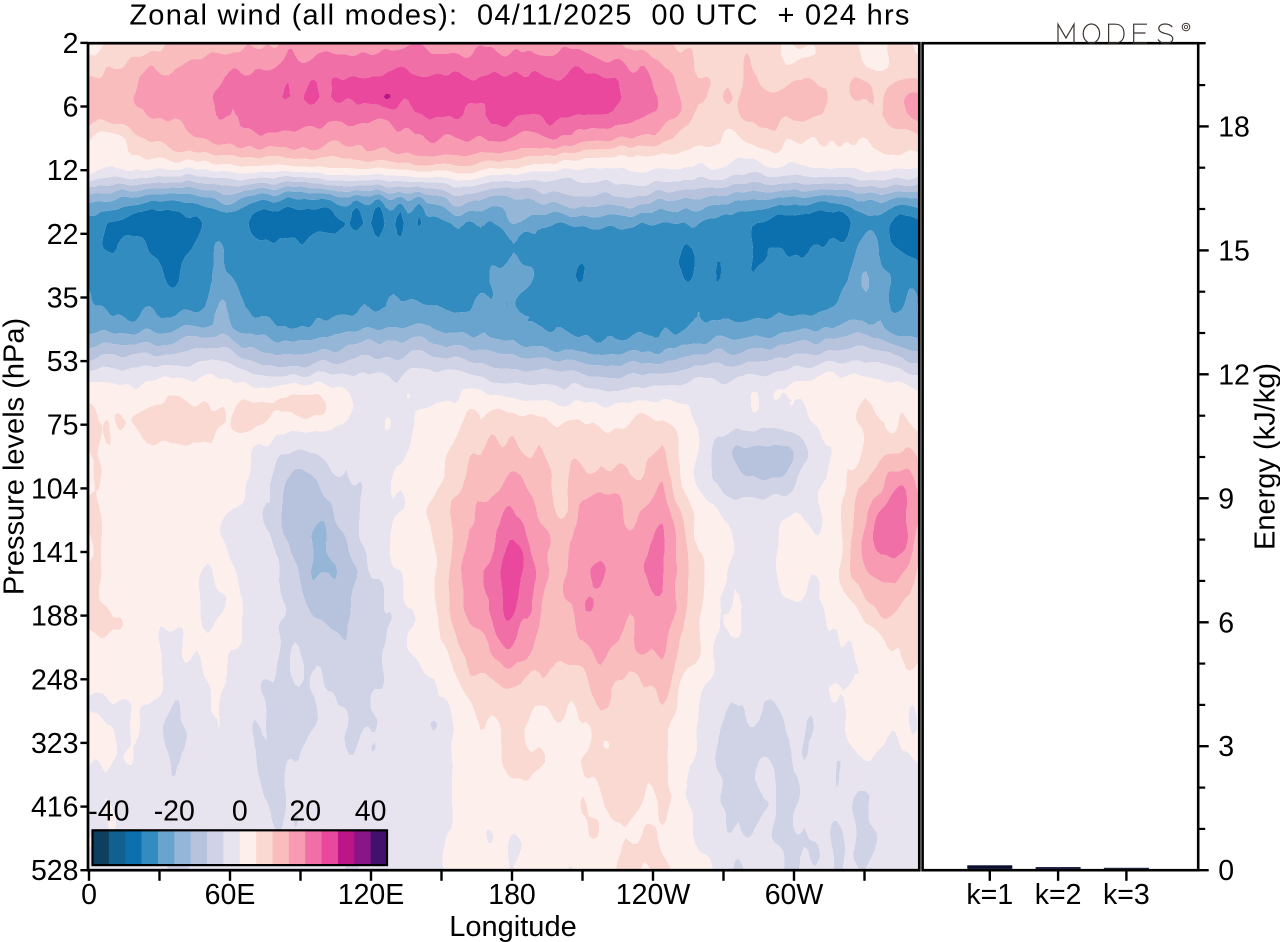 This screenshot has width=1280, height=942. I want to click on svg-text: Energy (kJ/kg), so click(1265, 456).